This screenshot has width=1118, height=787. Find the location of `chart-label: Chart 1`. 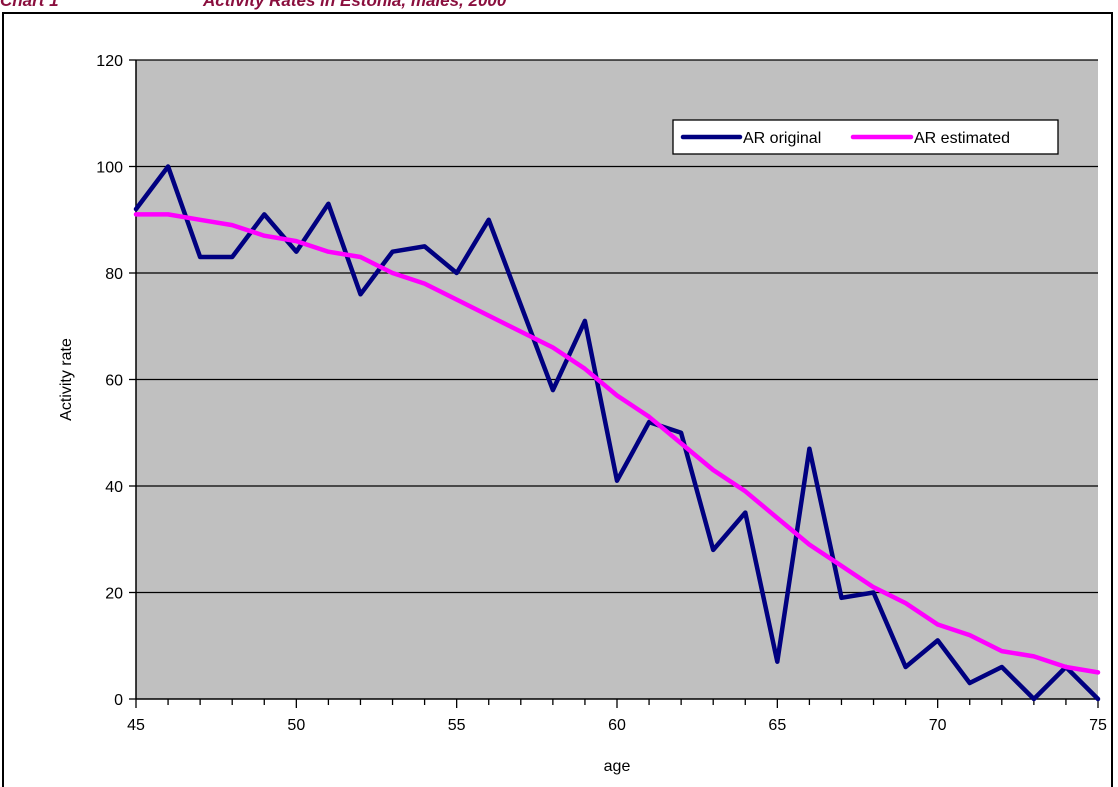

chart-label: Chart 1 is located at coordinates (29, 5).